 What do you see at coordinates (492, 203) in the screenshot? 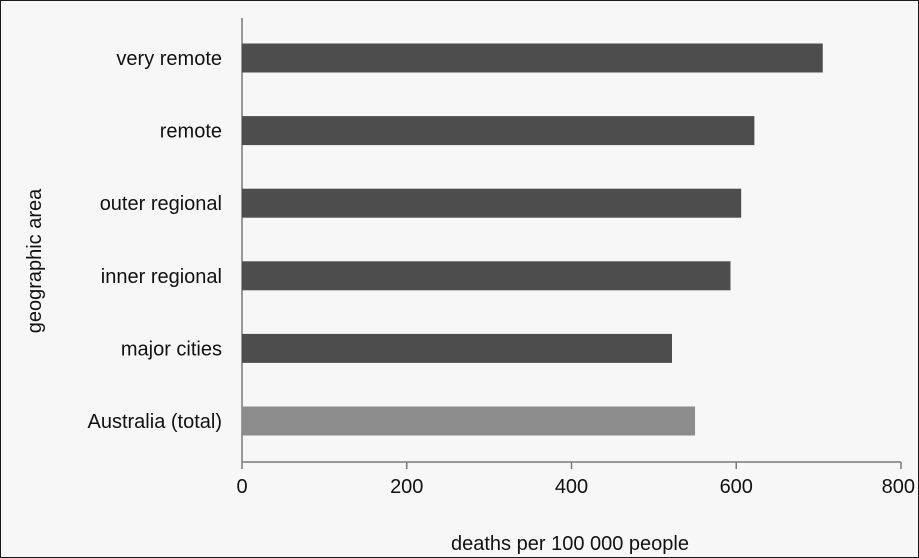
I see `bar-outer-regional` at bounding box center [492, 203].